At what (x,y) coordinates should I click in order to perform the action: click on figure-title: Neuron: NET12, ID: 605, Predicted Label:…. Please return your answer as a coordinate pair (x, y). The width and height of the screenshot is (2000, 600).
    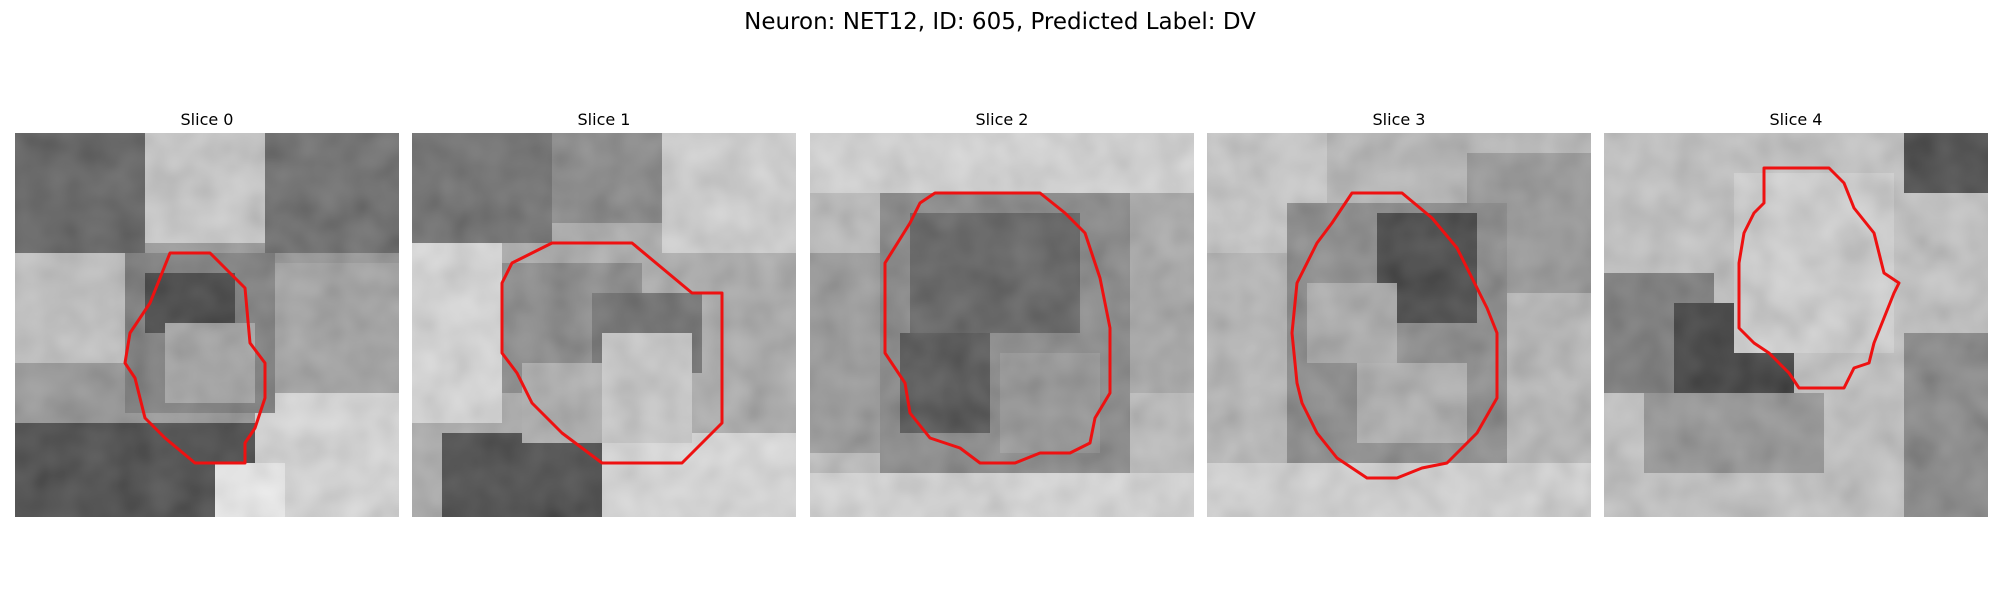
    Looking at the image, I should click on (1000, 22).